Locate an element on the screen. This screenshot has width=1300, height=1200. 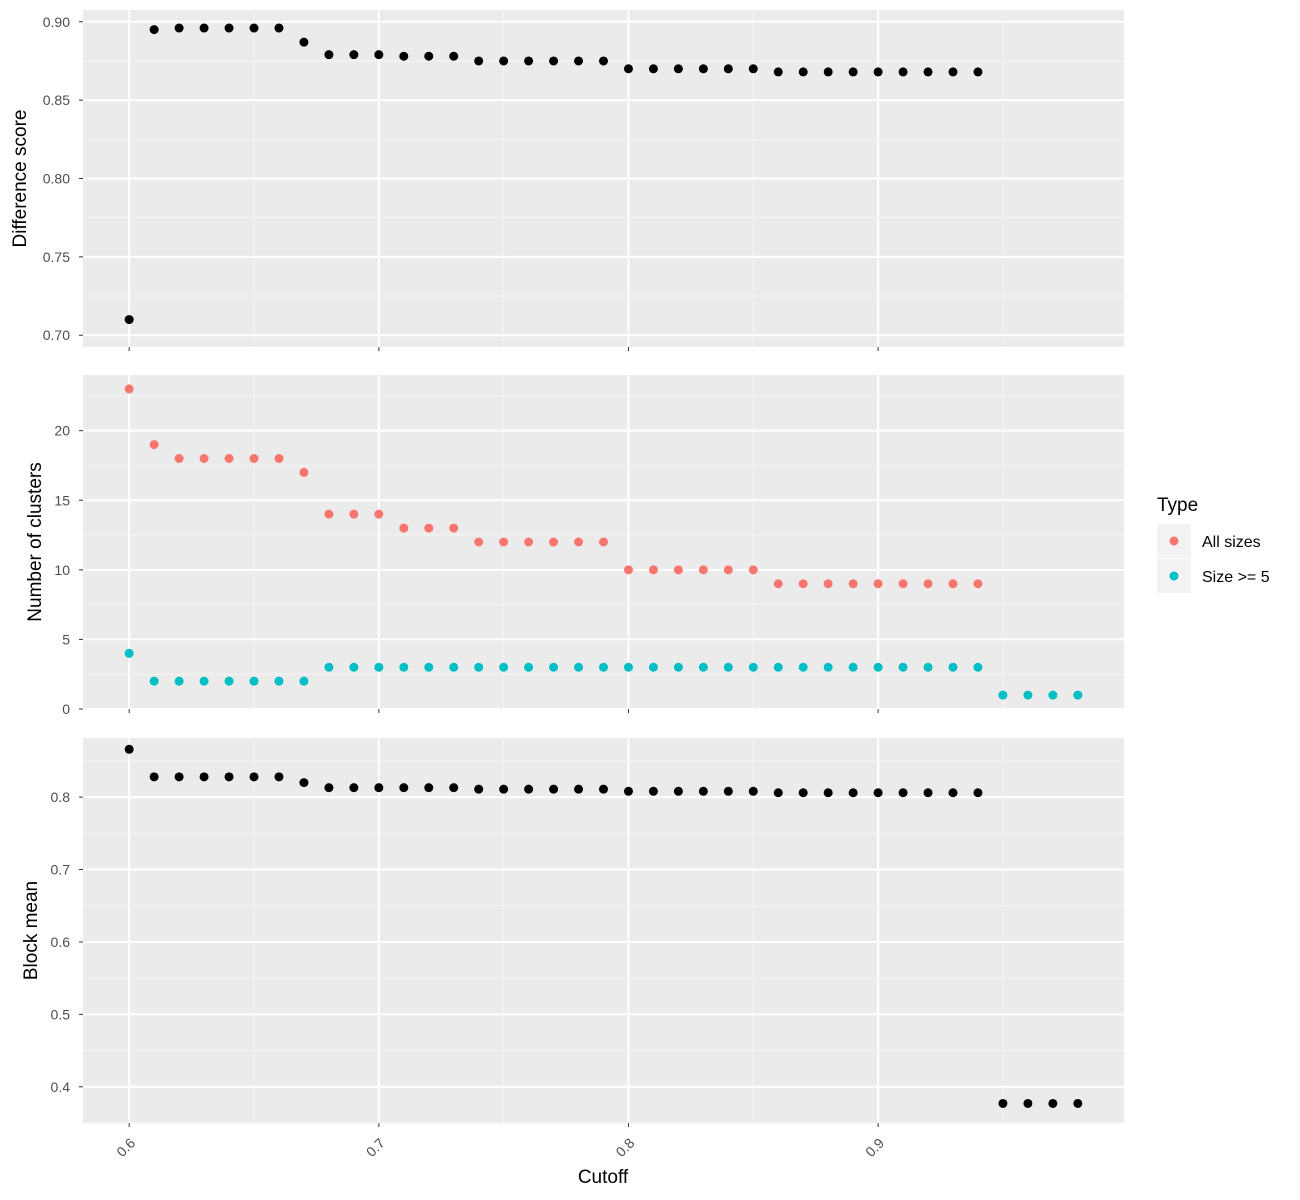
y-tick-label: 0.4 is located at coordinates (61, 1087).